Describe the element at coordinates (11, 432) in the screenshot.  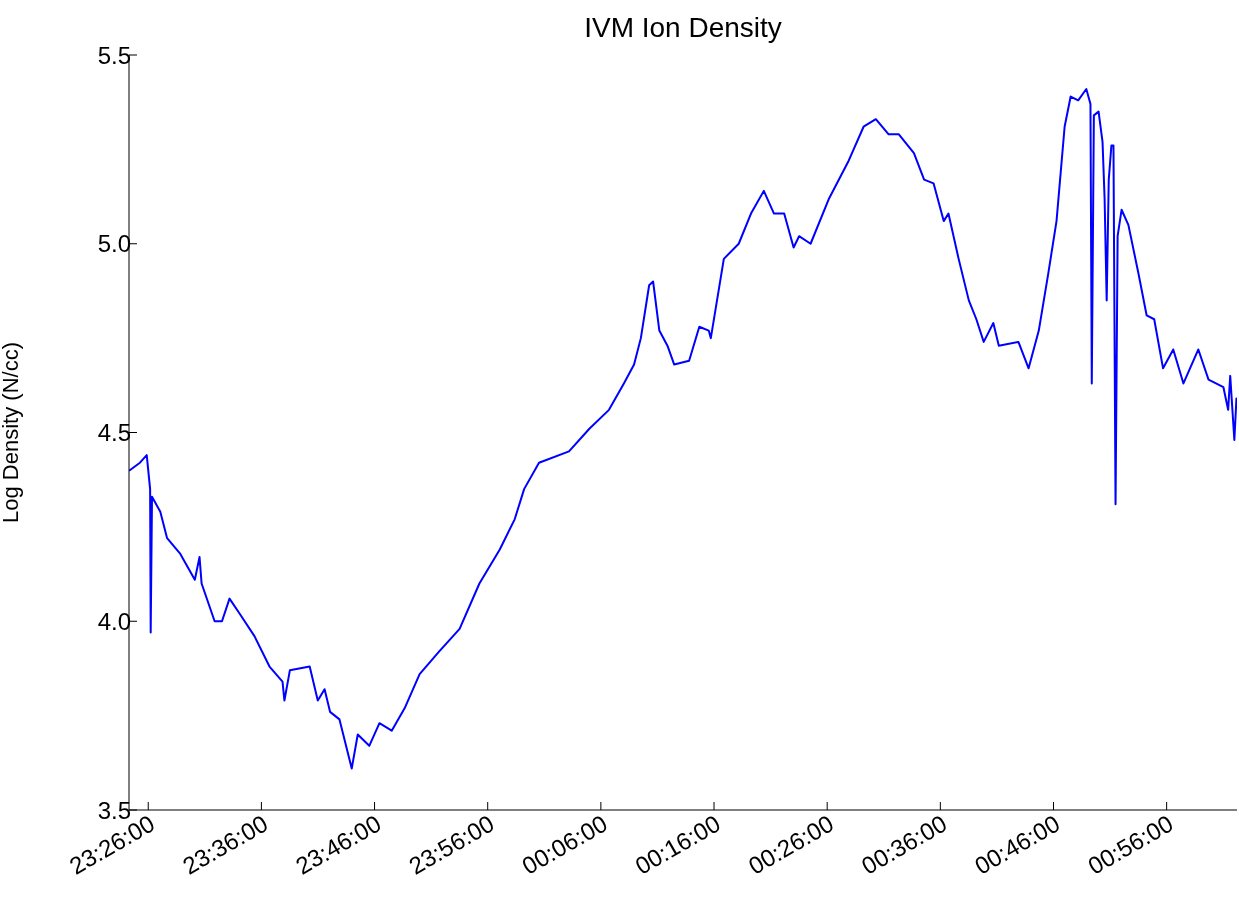
I see `y-axis-title: Log Density (N/cc)` at that location.